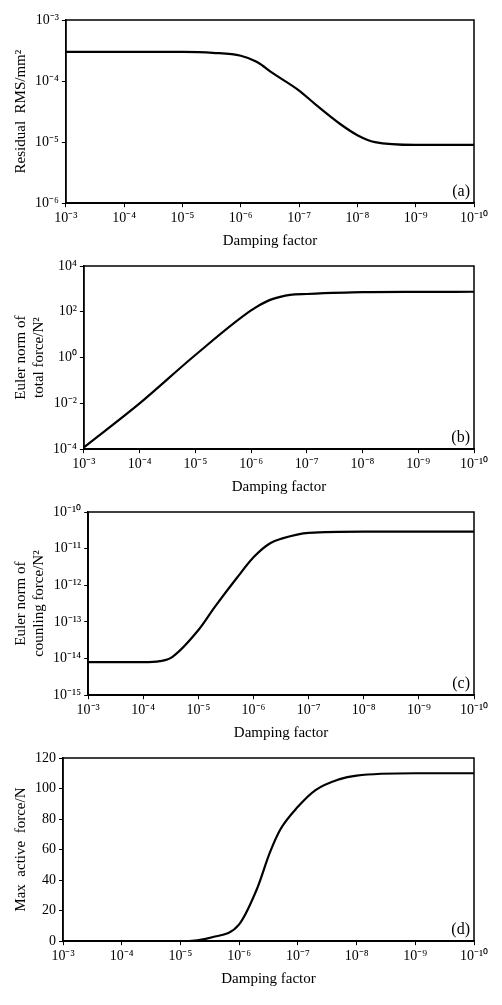 The image size is (502, 1005). I want to click on annotation: (a), so click(461, 191).